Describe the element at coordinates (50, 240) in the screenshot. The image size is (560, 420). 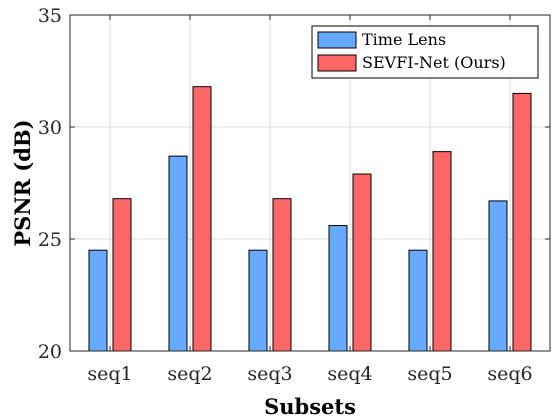
I see `y-tick-label: 25` at that location.